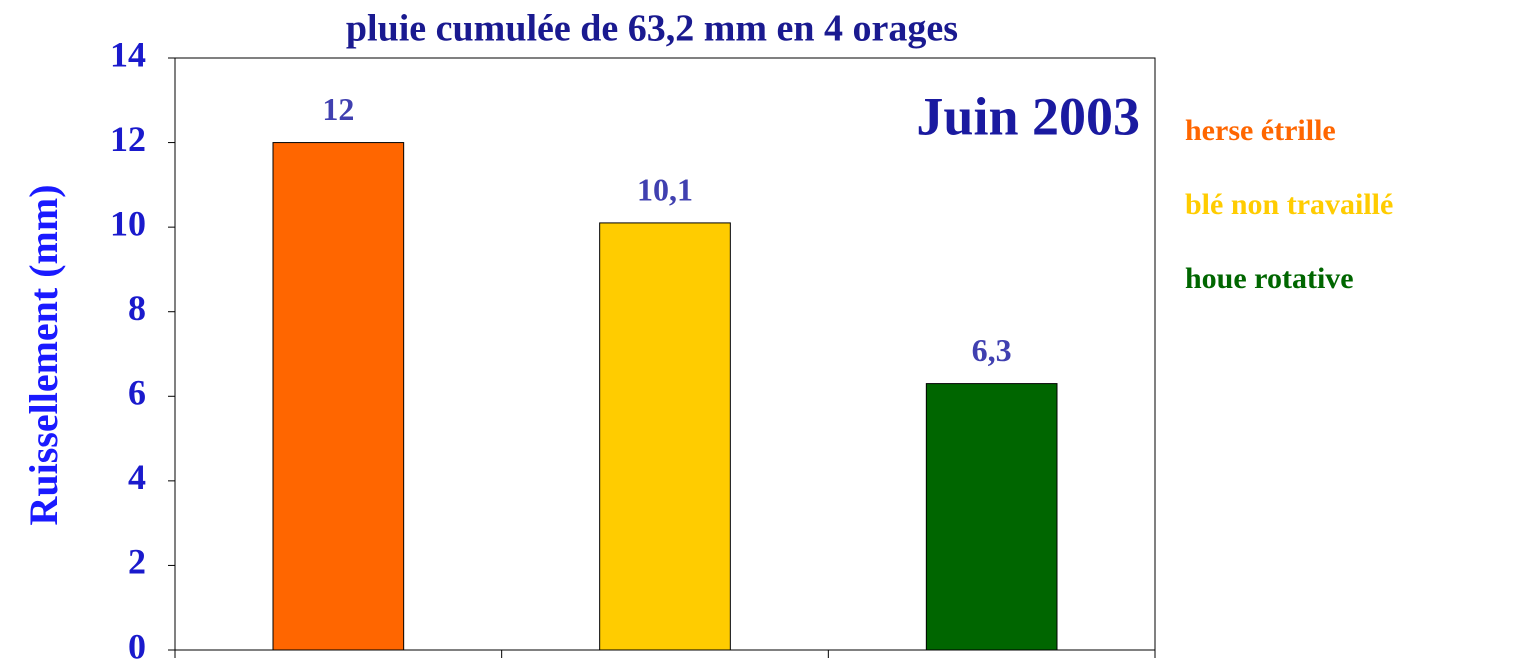 Image resolution: width=1515 pixels, height=668 pixels. I want to click on y-tick-label: 10, so click(128, 223).